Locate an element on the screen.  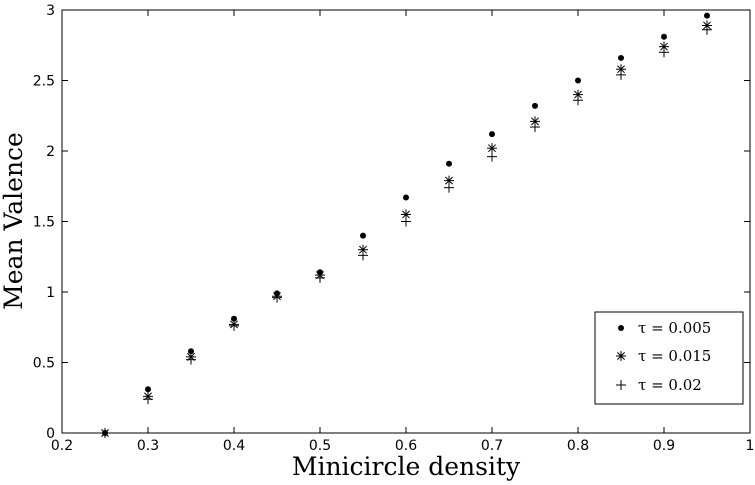
x-tick-label: 0.3 is located at coordinates (148, 446).